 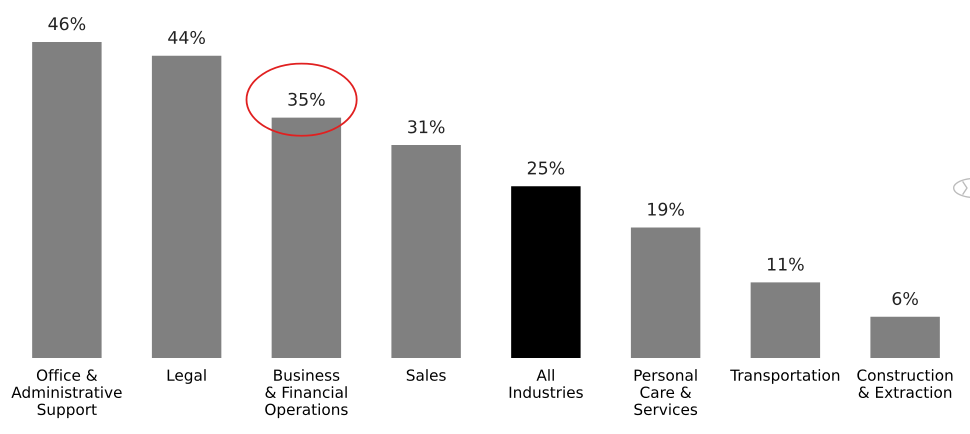 What do you see at coordinates (186, 37) in the screenshot?
I see `data-label: 44%` at bounding box center [186, 37].